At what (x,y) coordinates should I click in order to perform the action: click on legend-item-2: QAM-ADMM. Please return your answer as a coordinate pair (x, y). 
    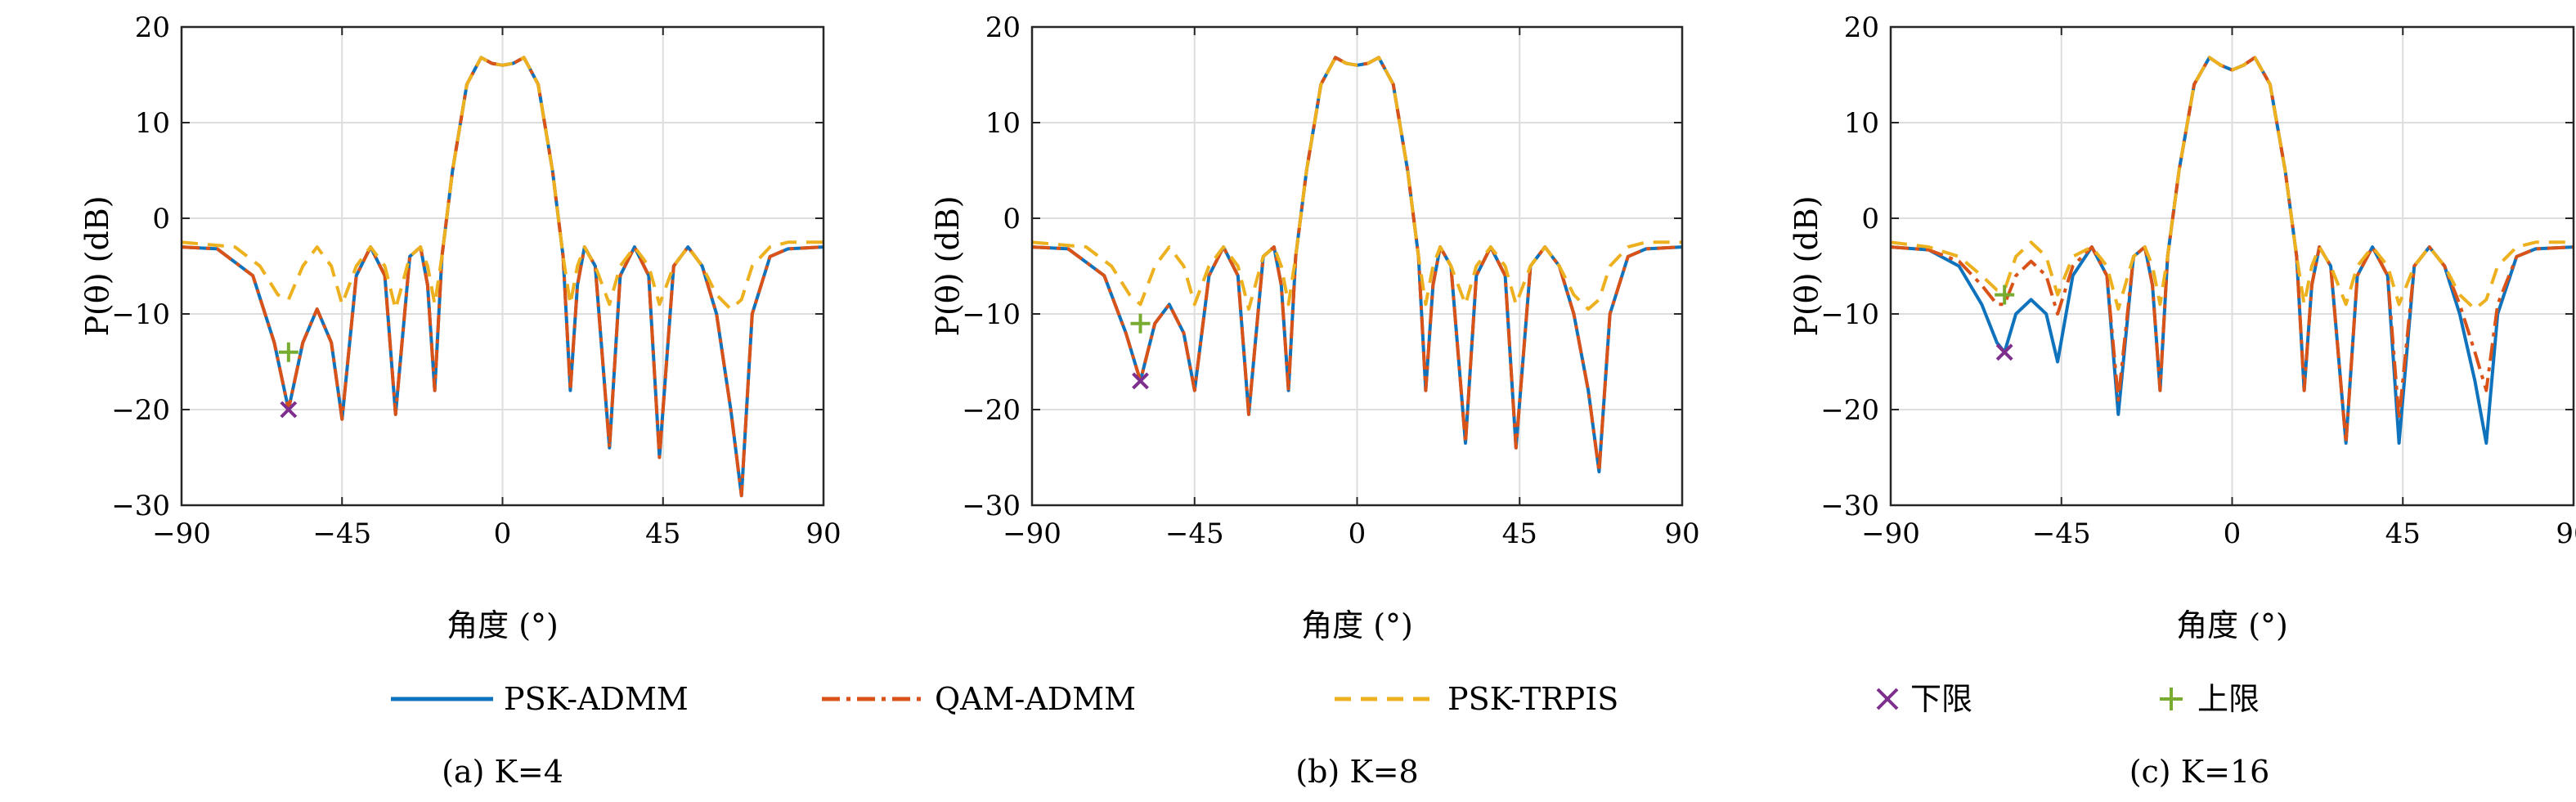
    Looking at the image, I should click on (979, 699).